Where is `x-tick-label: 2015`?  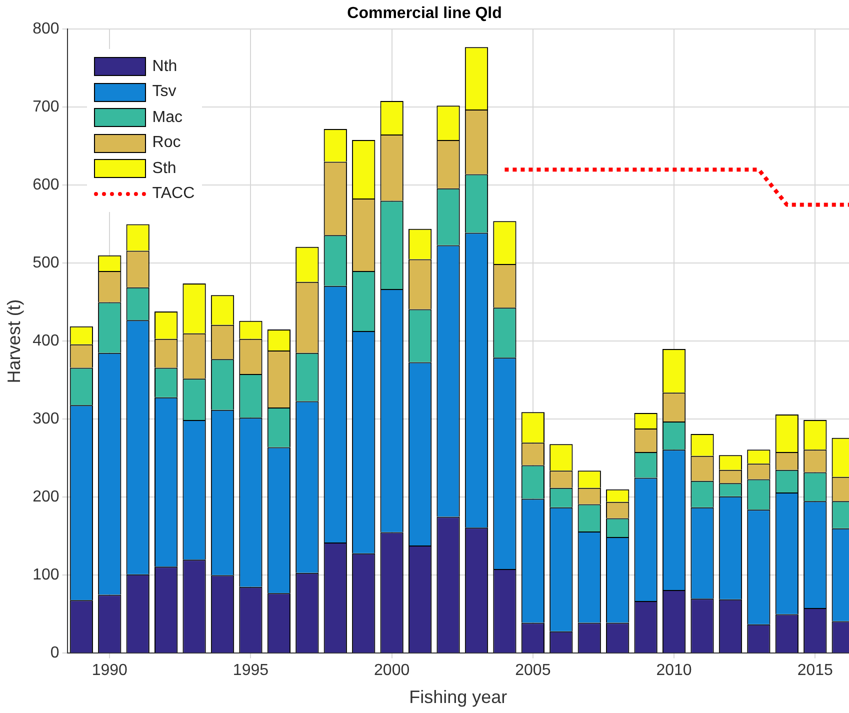 x-tick-label: 2015 is located at coordinates (815, 671).